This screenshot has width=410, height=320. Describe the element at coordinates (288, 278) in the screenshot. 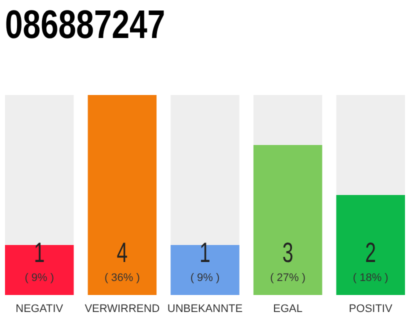

I see `annotation: ( 27% )` at that location.